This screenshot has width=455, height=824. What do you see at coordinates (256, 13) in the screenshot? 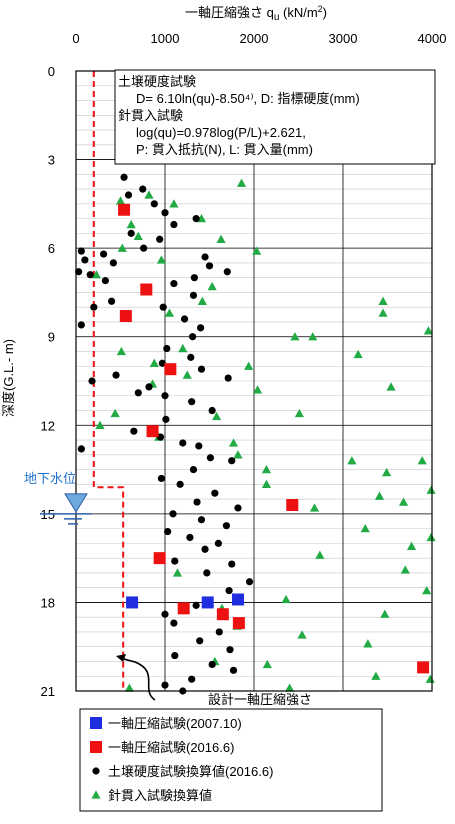
I see `x-axis-title: 一軸圧縮強さ qu (kN/m2)` at bounding box center [256, 13].